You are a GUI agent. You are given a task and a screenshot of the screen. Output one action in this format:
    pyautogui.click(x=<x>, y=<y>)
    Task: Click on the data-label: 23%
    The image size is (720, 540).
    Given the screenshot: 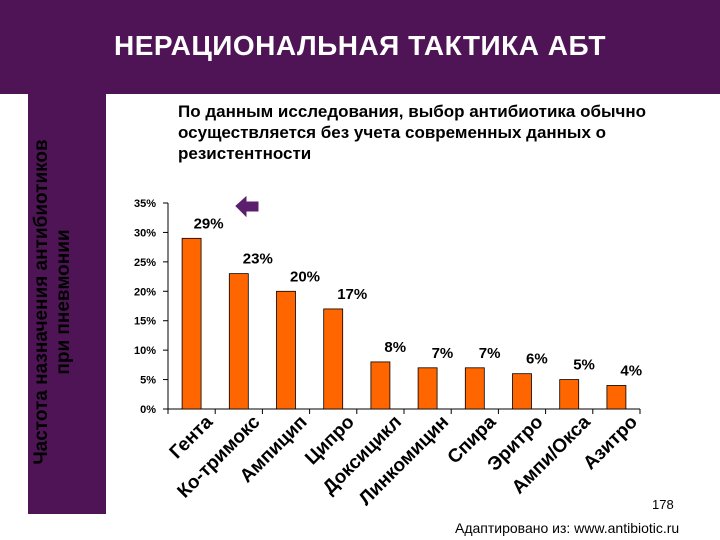 What is the action you would take?
    pyautogui.click(x=258, y=259)
    